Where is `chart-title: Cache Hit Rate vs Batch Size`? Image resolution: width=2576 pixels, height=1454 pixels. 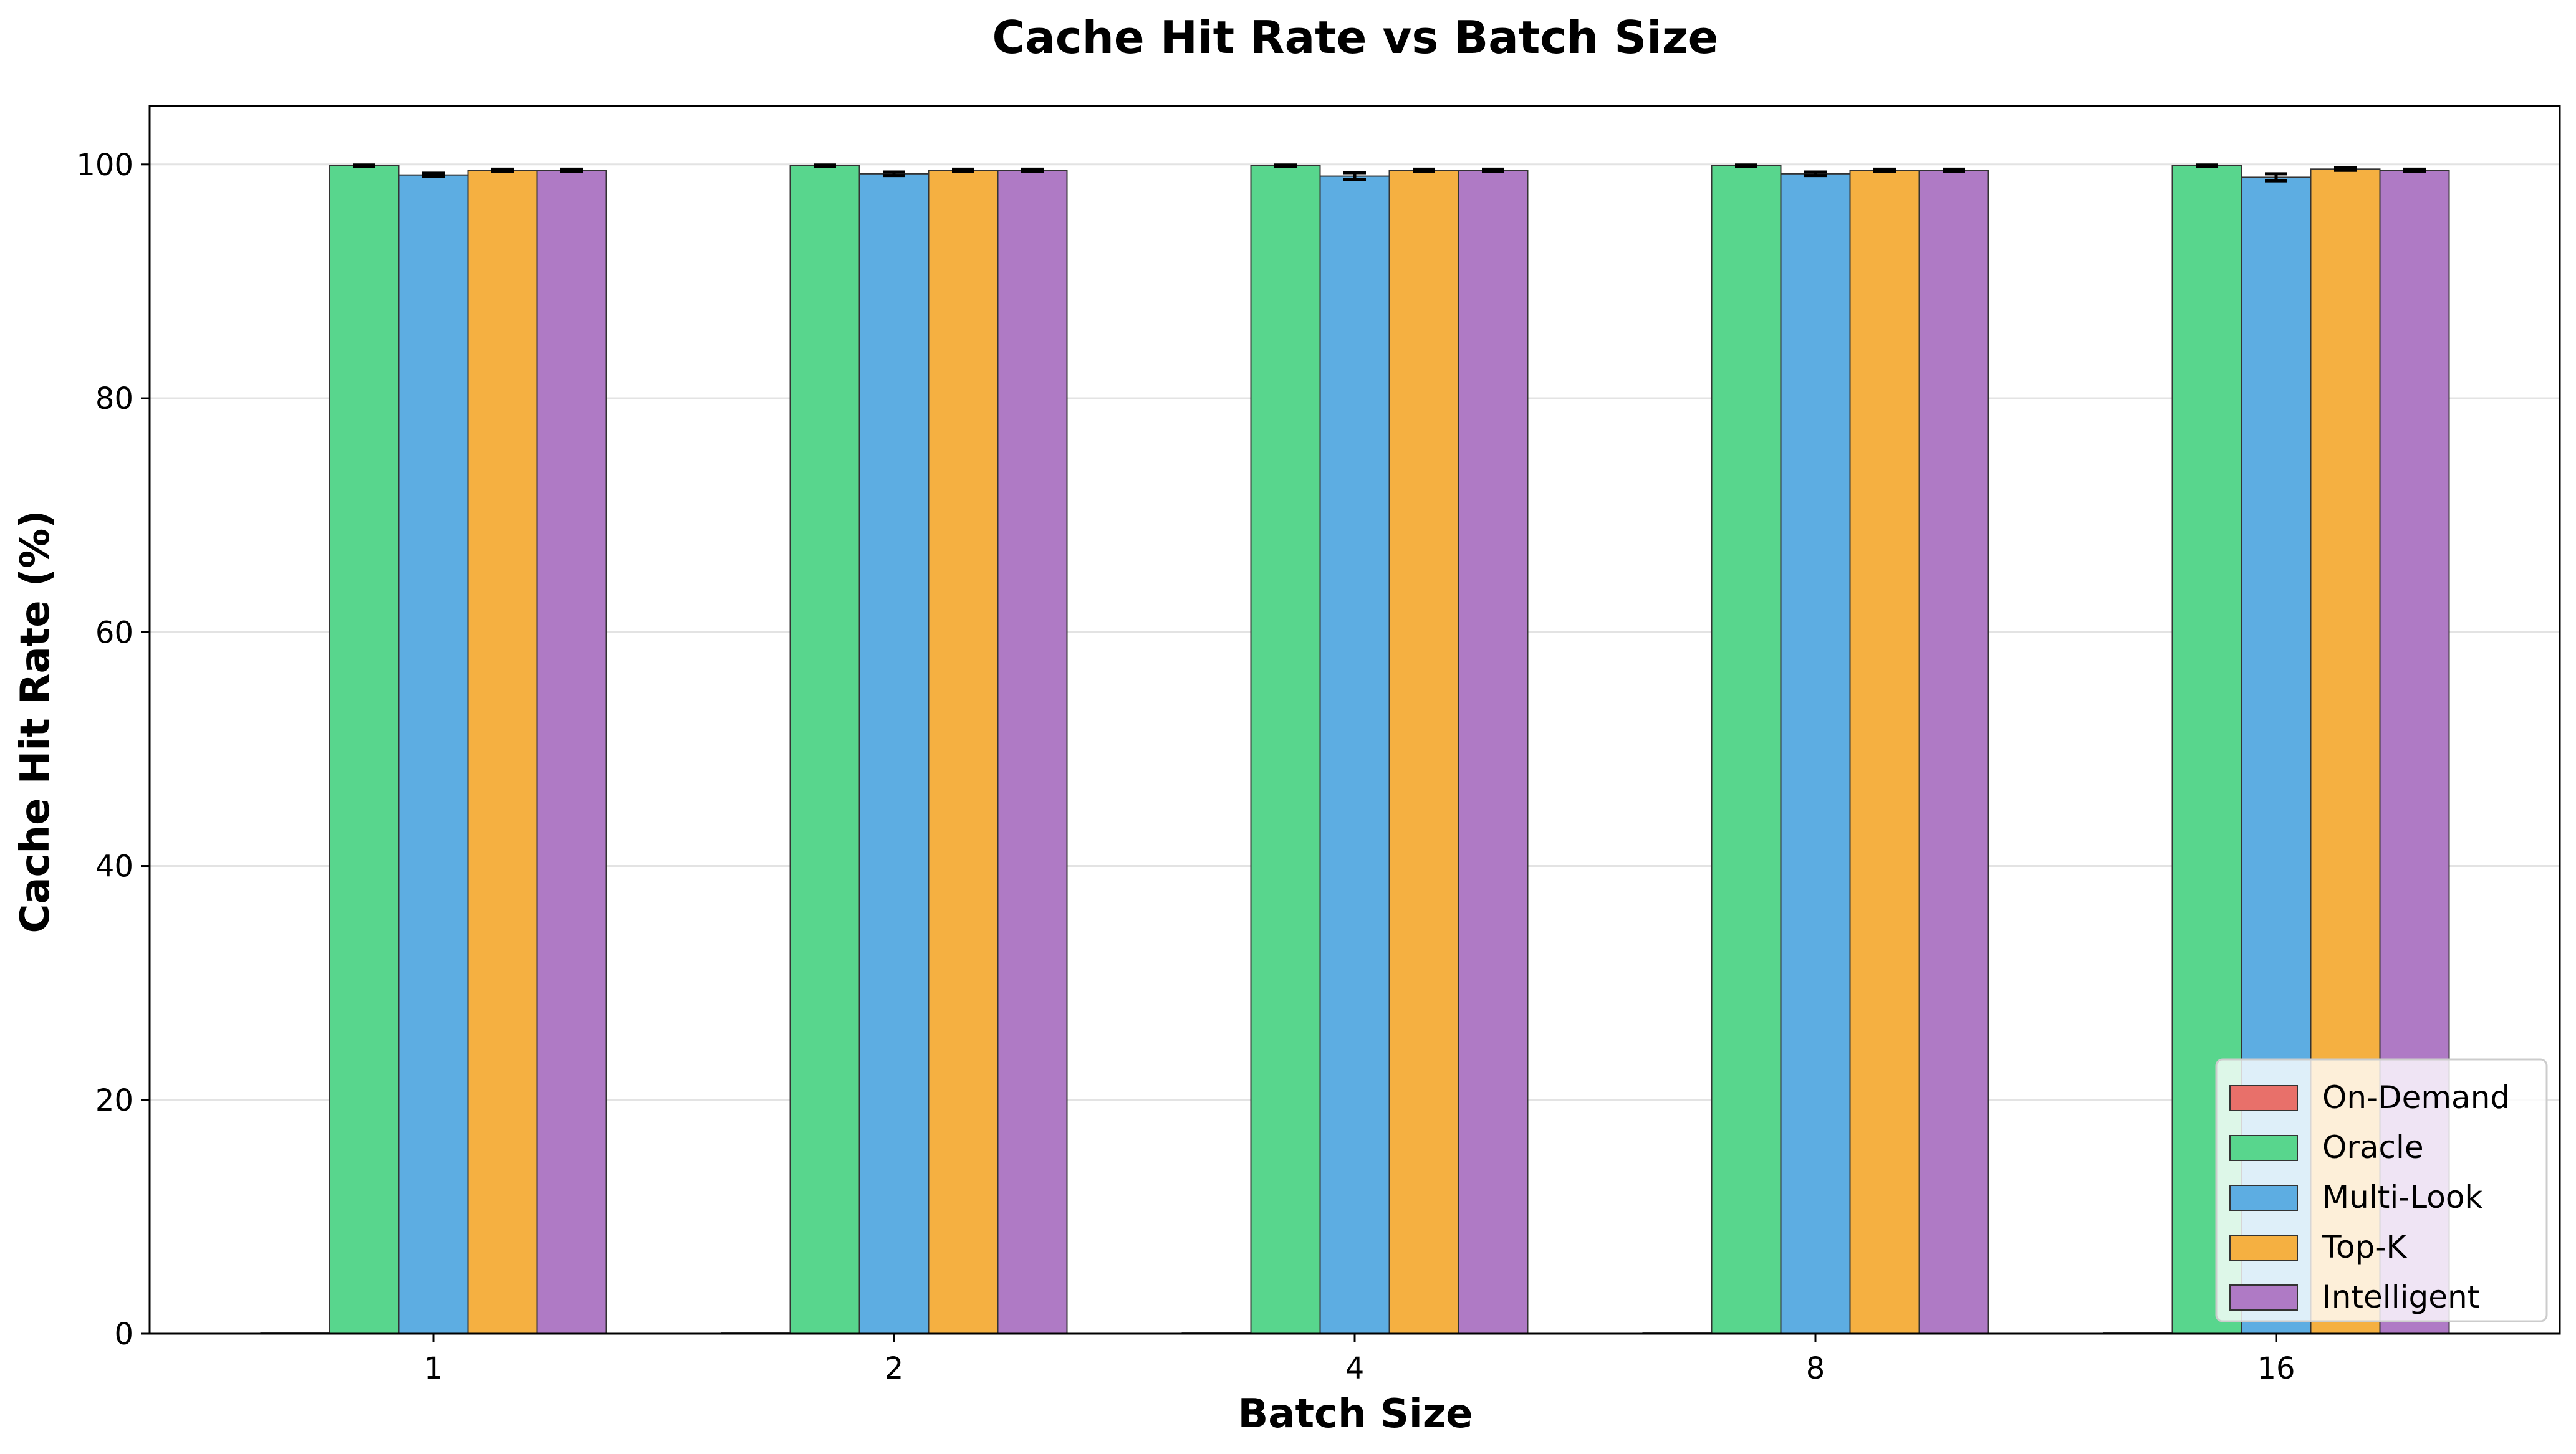
chart-title: Cache Hit Rate vs Batch Size is located at coordinates (1355, 37).